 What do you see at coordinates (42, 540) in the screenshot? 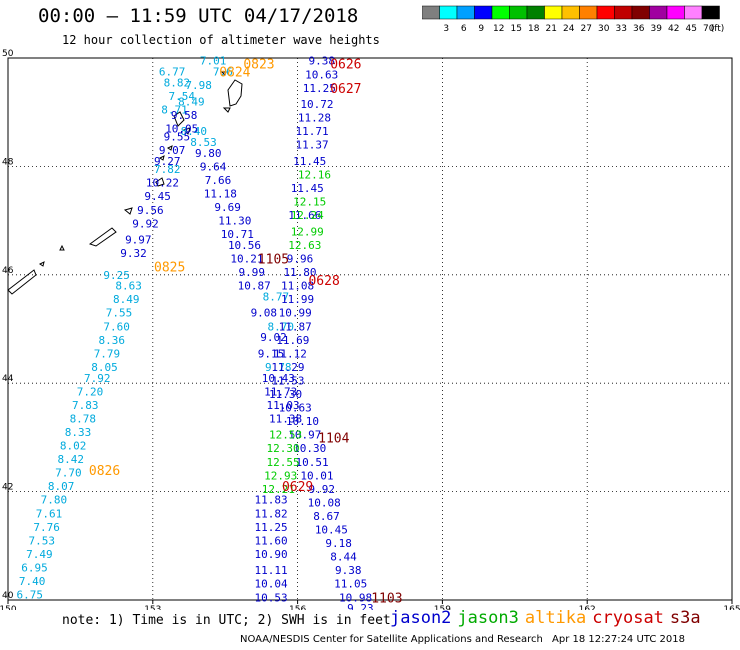
I see `altika-value: 7.53` at bounding box center [42, 540].